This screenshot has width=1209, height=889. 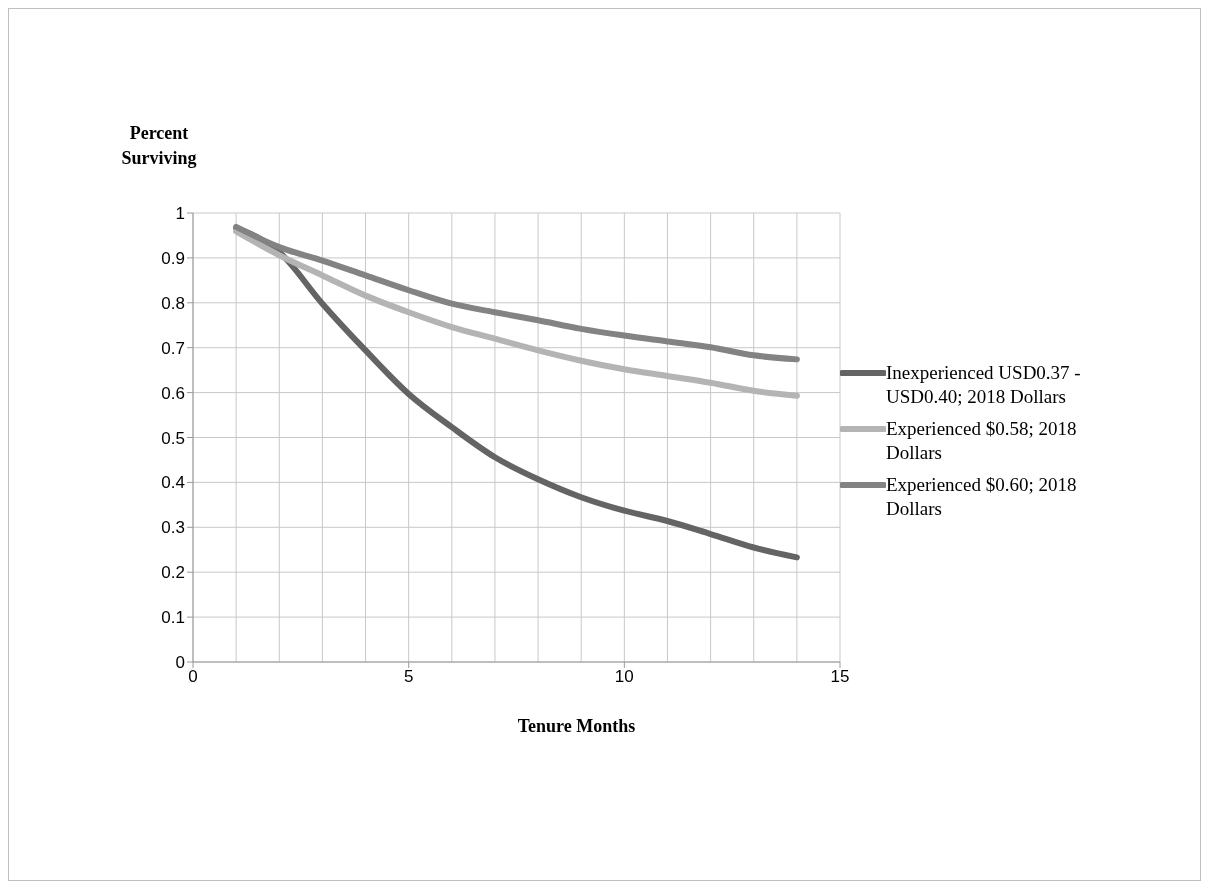 What do you see at coordinates (624, 677) in the screenshot?
I see `x-tick-label: 10` at bounding box center [624, 677].